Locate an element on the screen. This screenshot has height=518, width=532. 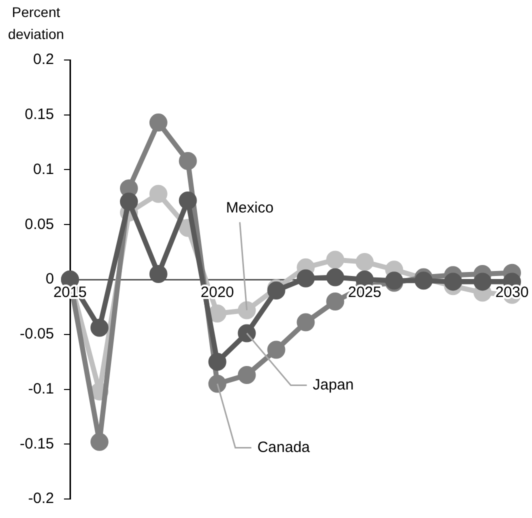
y-tick-label: -0.15 is located at coordinates (37, 443).